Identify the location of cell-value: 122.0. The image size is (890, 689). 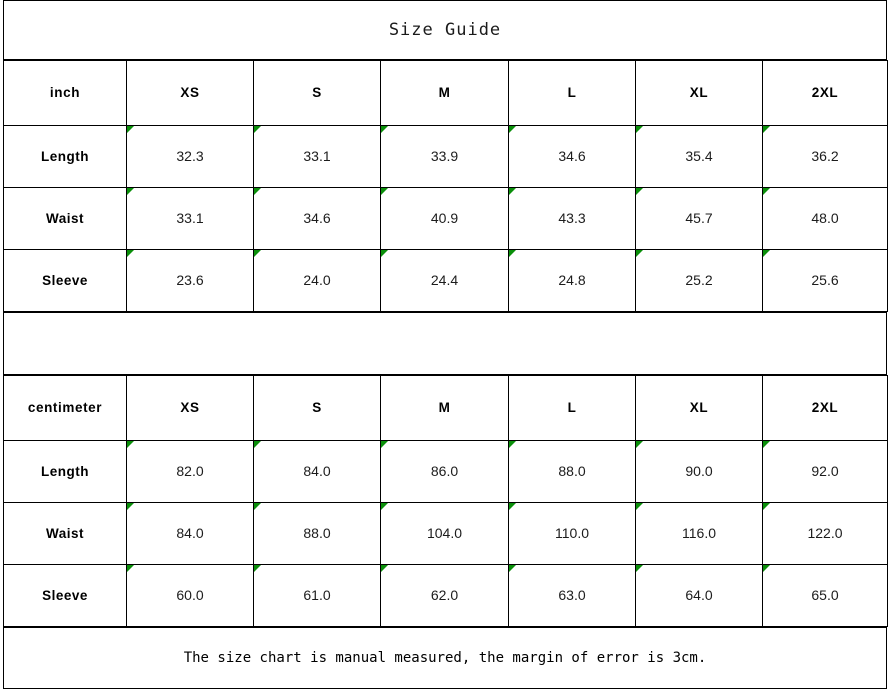
(825, 532).